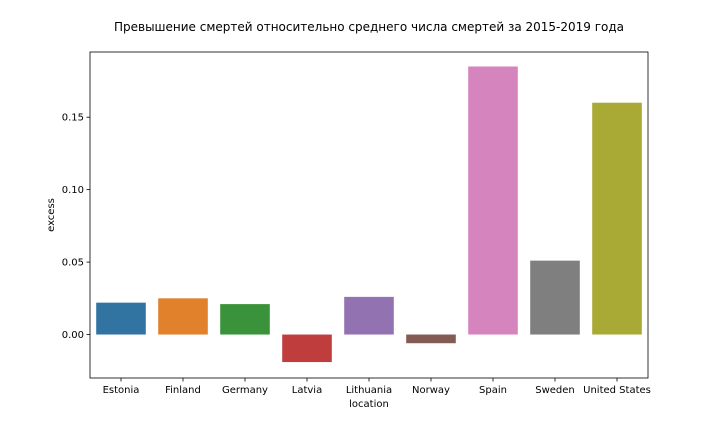  What do you see at coordinates (555, 390) in the screenshot?
I see `x-tick-label: Sweden` at bounding box center [555, 390].